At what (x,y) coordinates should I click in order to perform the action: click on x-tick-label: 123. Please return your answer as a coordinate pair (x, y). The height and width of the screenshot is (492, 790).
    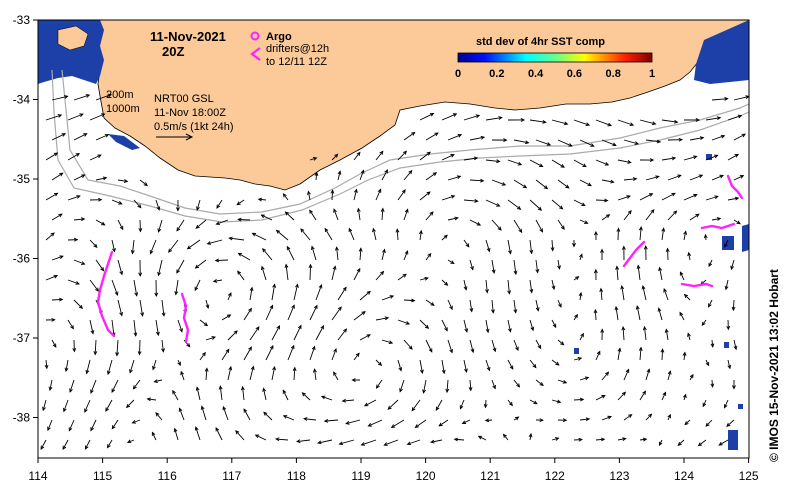
    Looking at the image, I should click on (619, 476).